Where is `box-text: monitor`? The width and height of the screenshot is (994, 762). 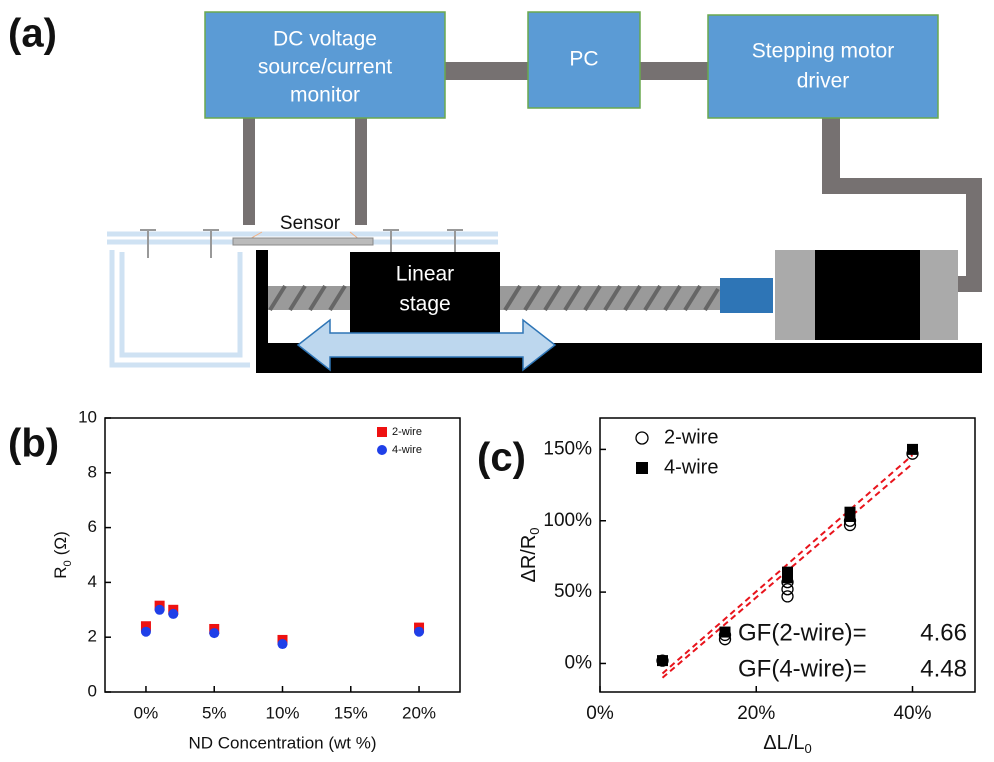 box-text: monitor is located at coordinates (325, 95).